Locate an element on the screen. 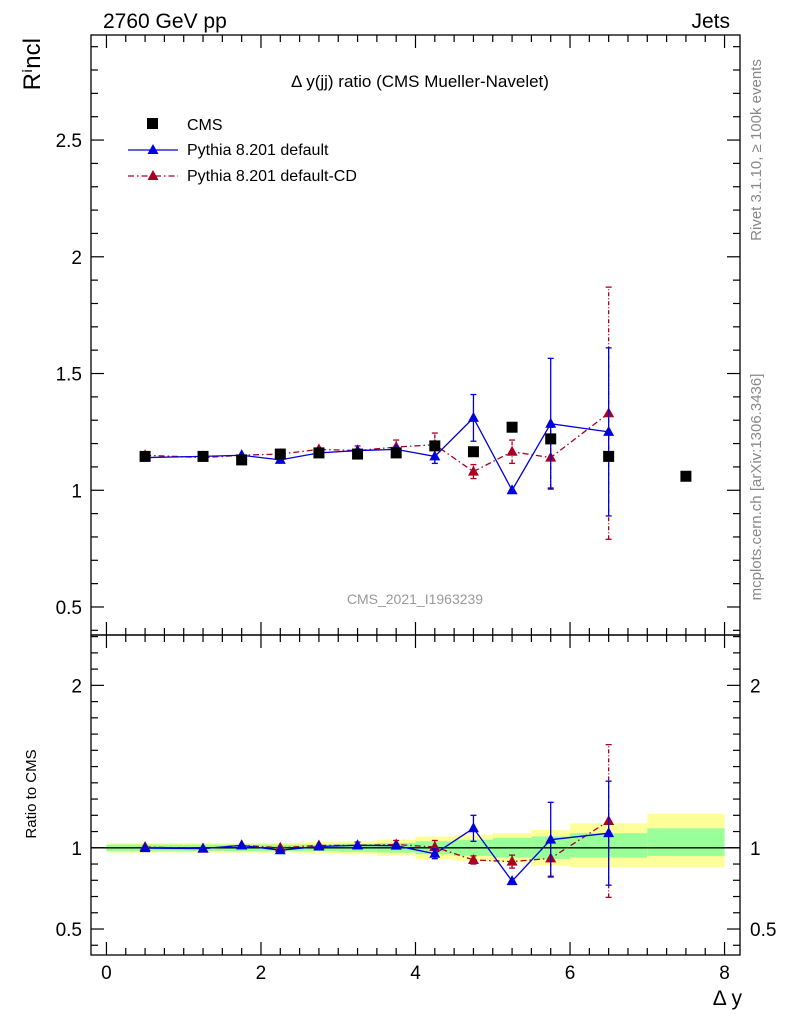 The image size is (786, 1024). main-y-tick-label: 1 is located at coordinates (76, 491).